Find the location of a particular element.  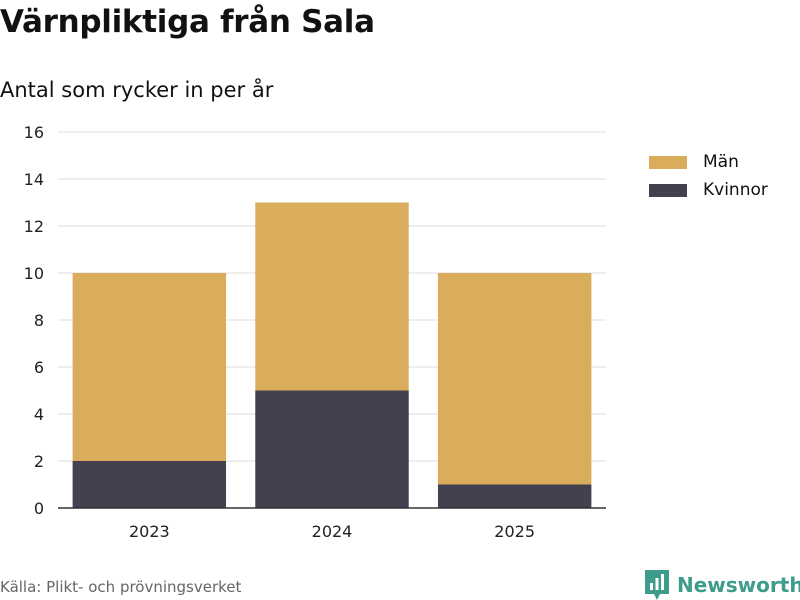

brand-logo: Newsworthy is located at coordinates (722, 585).